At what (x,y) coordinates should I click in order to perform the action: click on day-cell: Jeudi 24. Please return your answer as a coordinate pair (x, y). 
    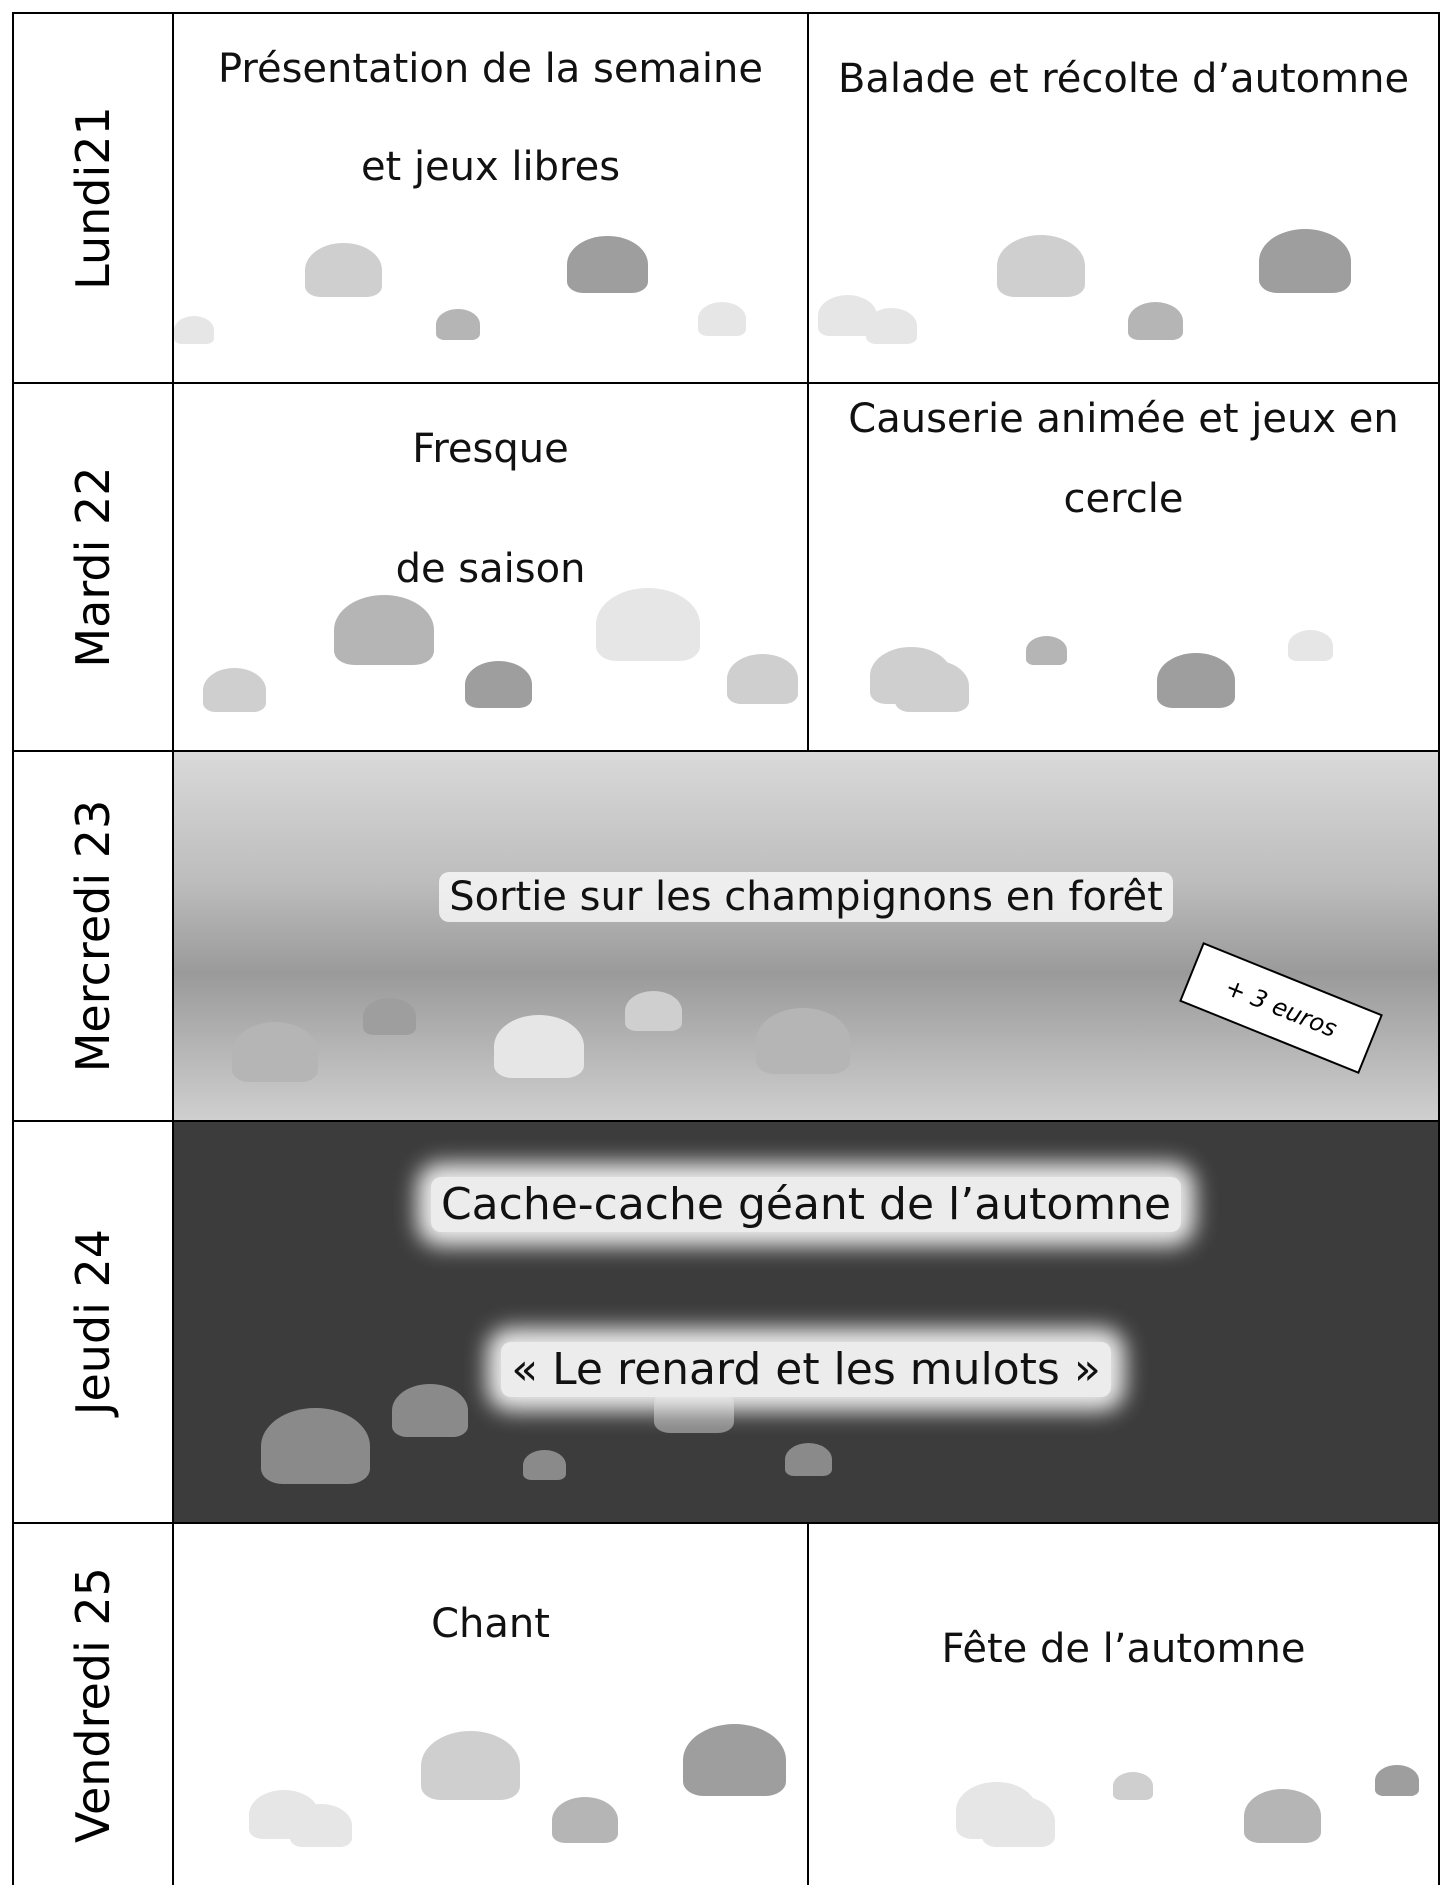
    Looking at the image, I should click on (93, 1322).